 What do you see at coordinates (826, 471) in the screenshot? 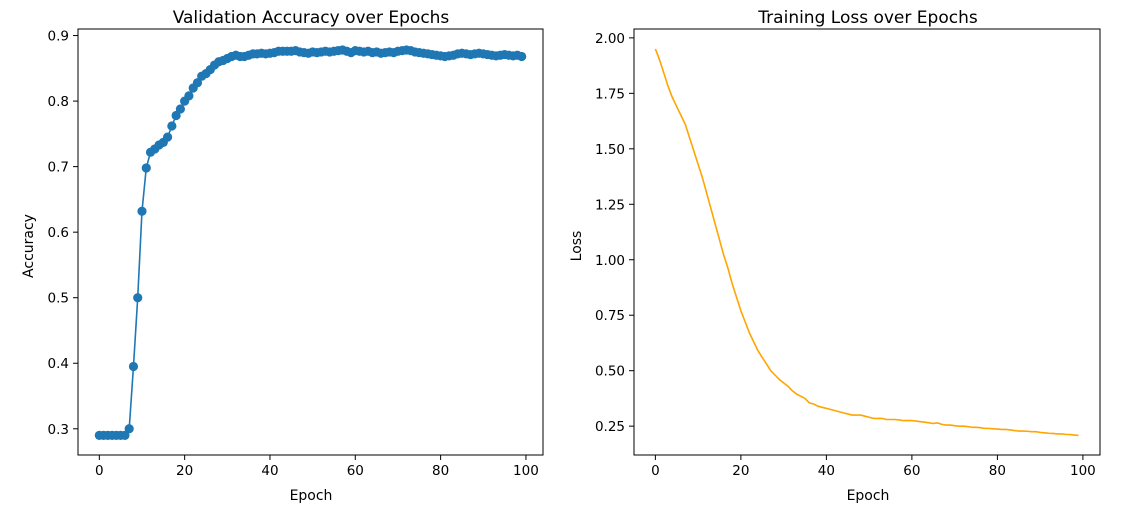
I see `loss-x-tick-label: 40` at bounding box center [826, 471].